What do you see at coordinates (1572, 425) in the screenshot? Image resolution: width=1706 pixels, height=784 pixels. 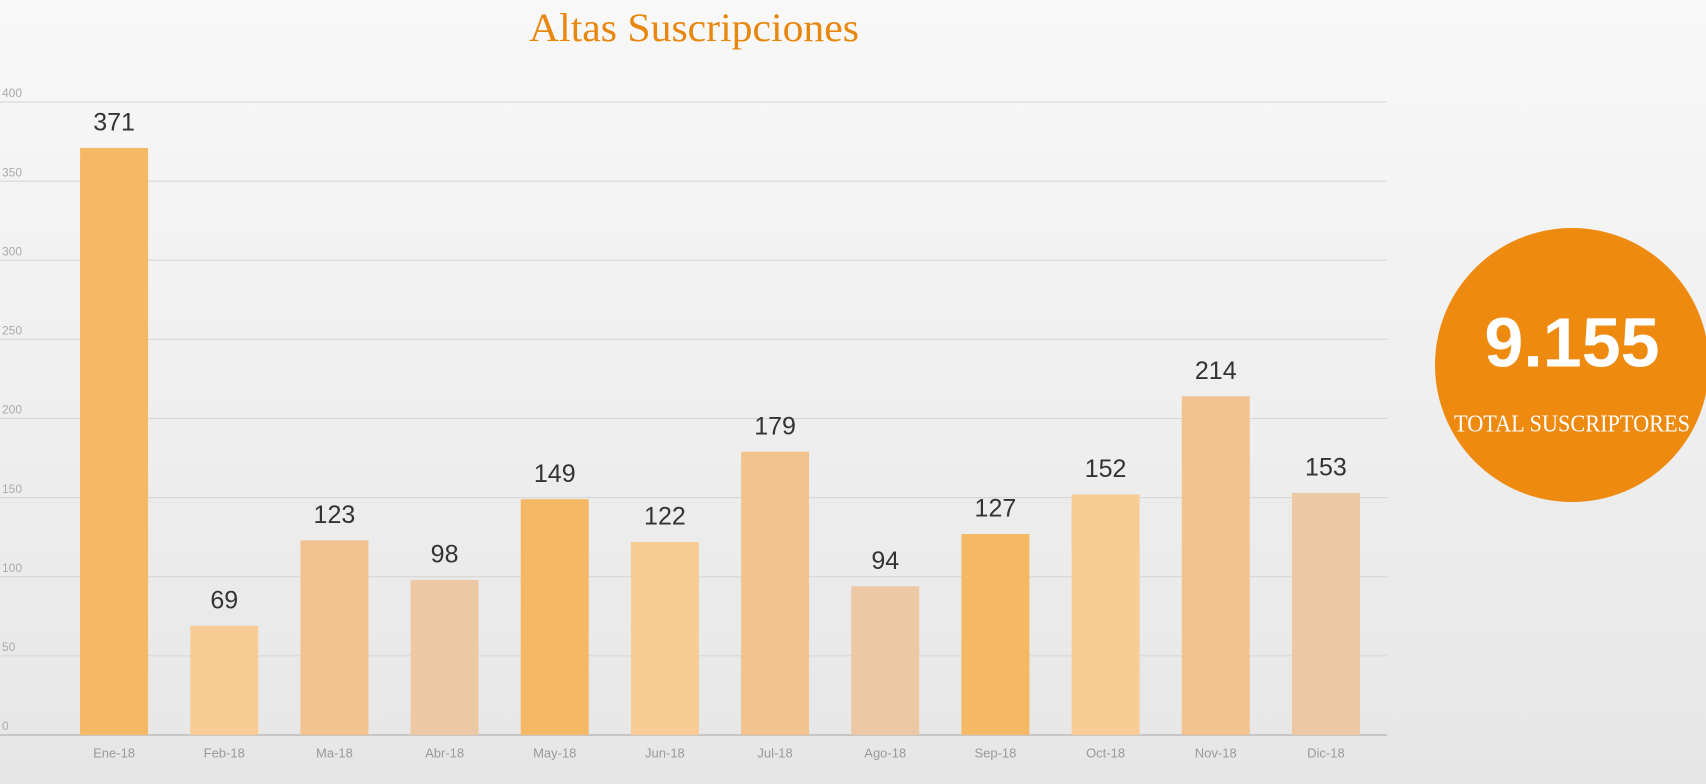 I see `total-label: TOTAL SUSCRIPTORES` at bounding box center [1572, 425].